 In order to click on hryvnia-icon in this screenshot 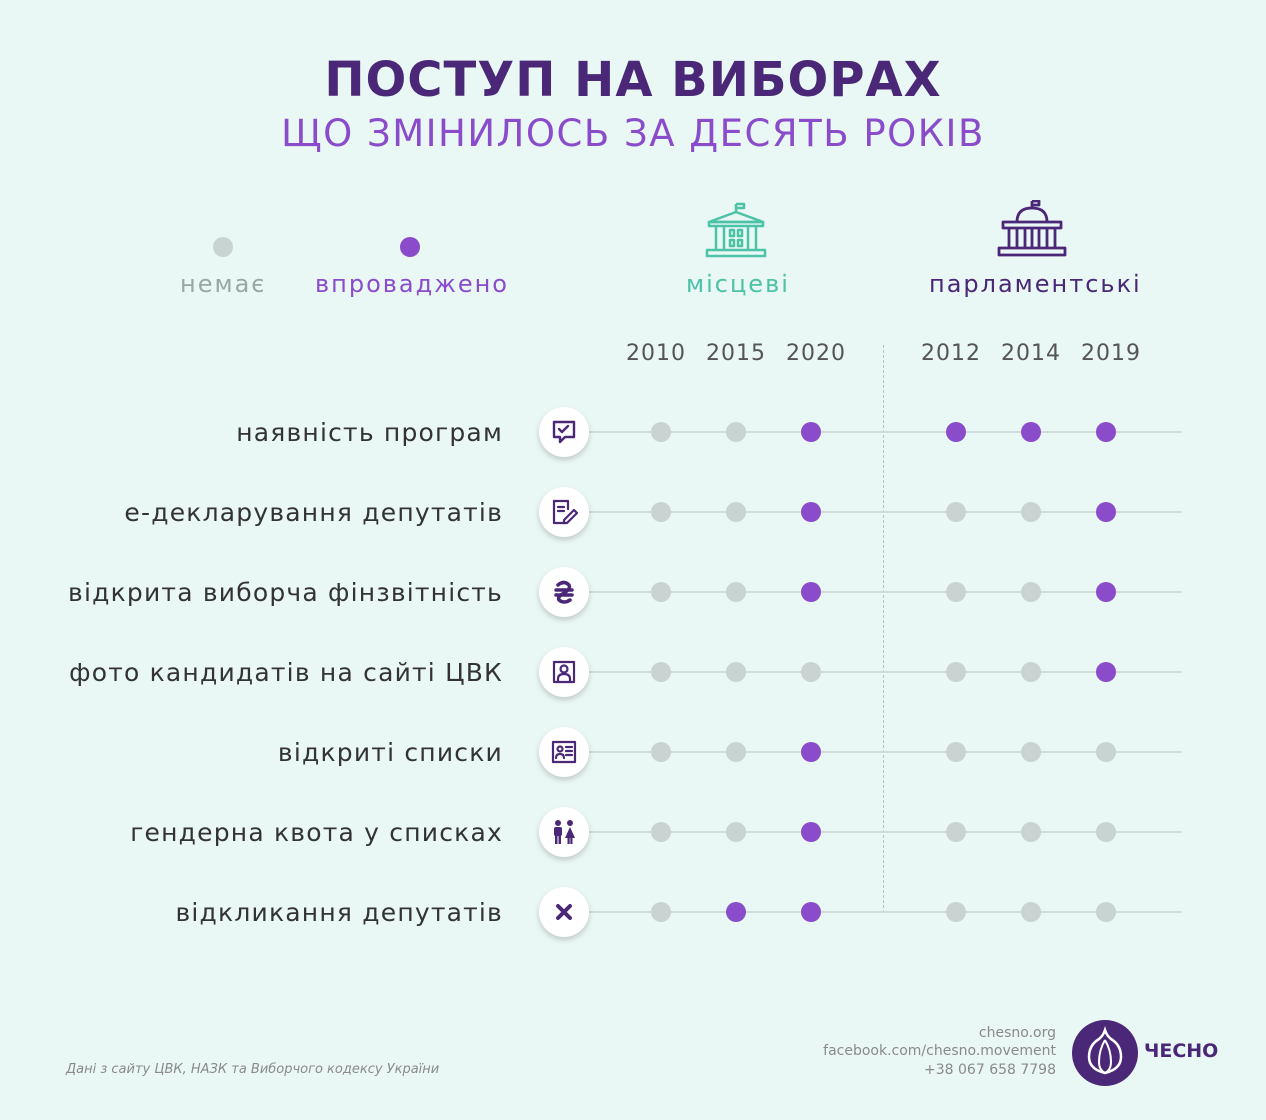, I will do `click(564, 592)`.